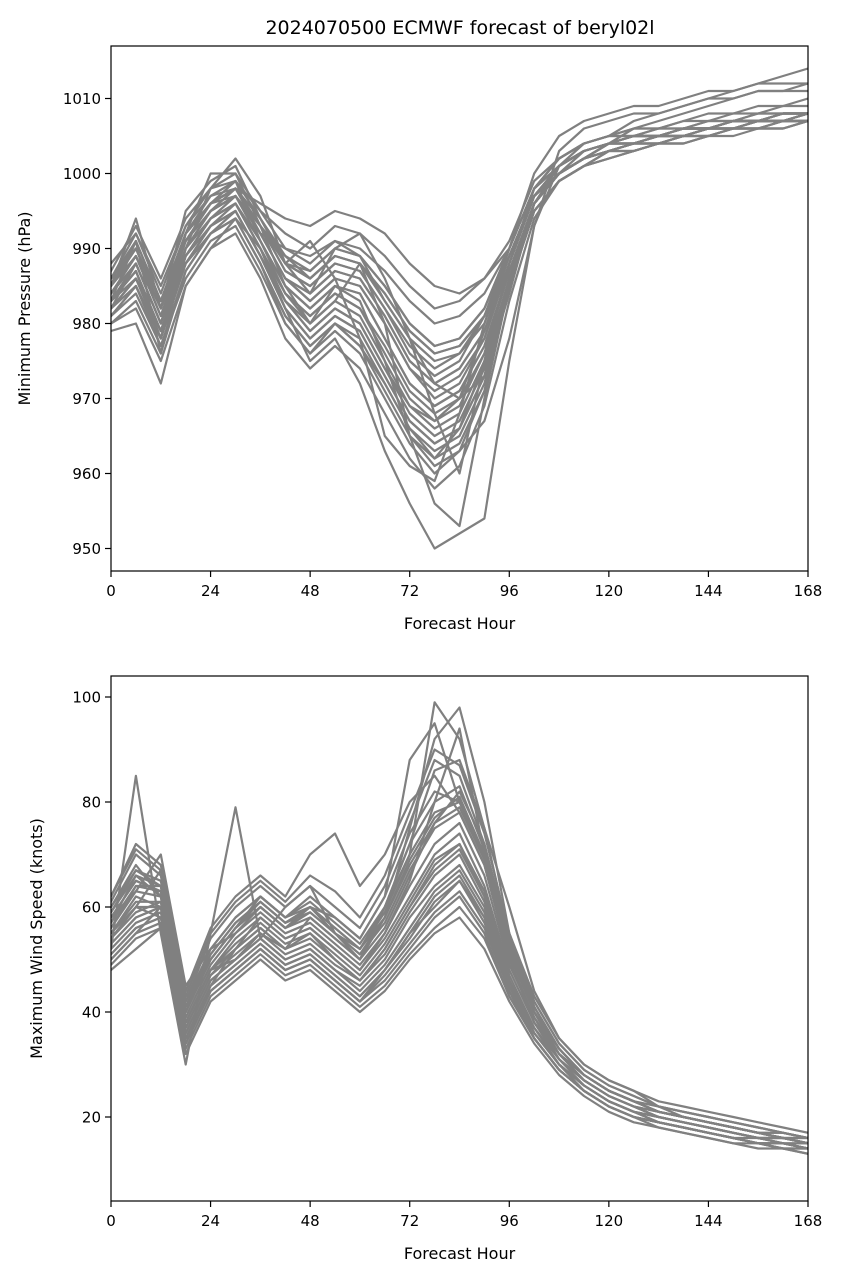 This screenshot has height=1279, width=843. I want to click on pressure-y-axis: 950 960 970 980 990 1000 1010, so click(87, 324).